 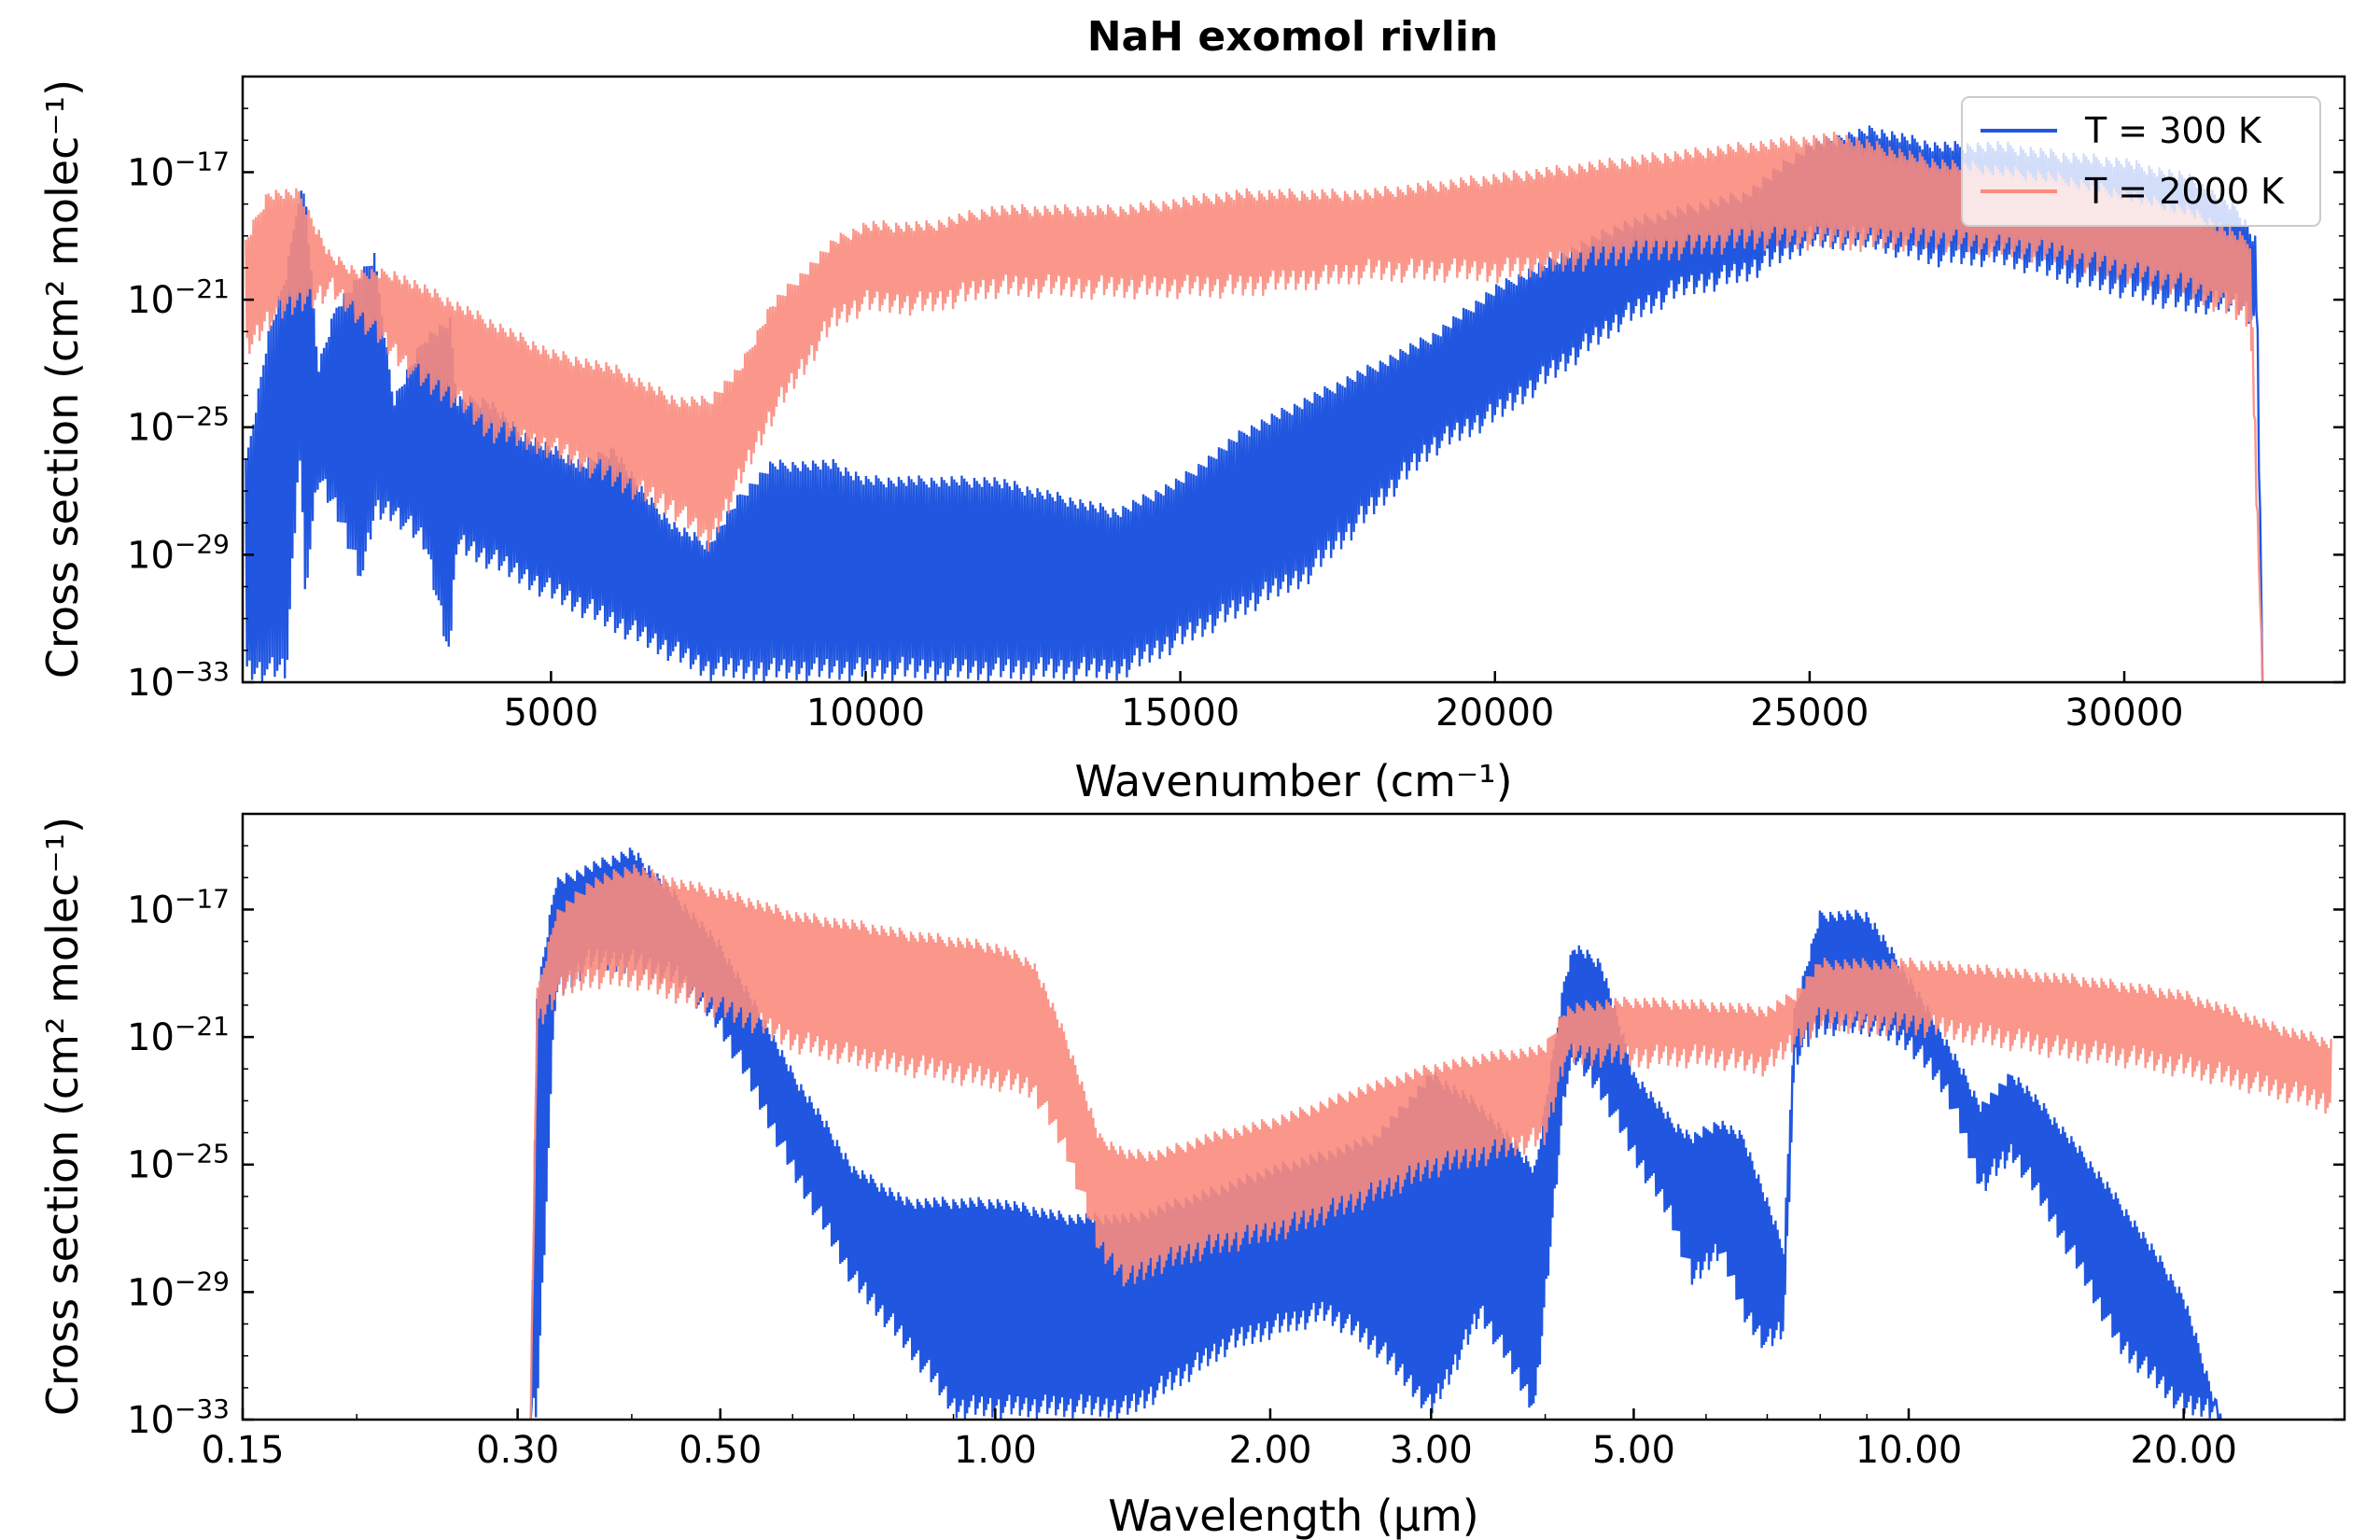 What do you see at coordinates (2173, 130) in the screenshot?
I see `legend-label-300k: T = 300 K` at bounding box center [2173, 130].